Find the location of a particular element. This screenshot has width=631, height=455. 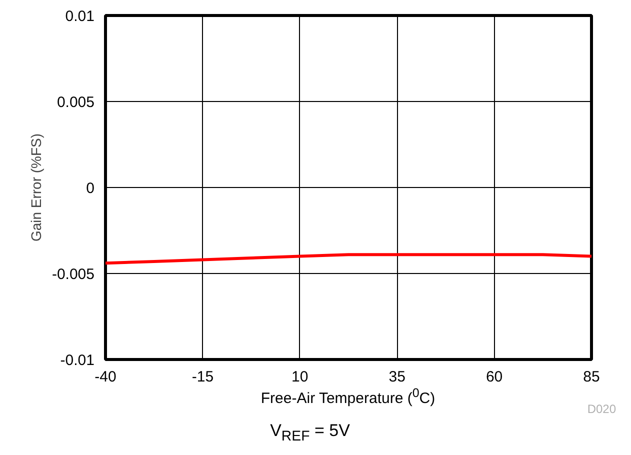

y-tick-label: -0.01 is located at coordinates (77, 360).